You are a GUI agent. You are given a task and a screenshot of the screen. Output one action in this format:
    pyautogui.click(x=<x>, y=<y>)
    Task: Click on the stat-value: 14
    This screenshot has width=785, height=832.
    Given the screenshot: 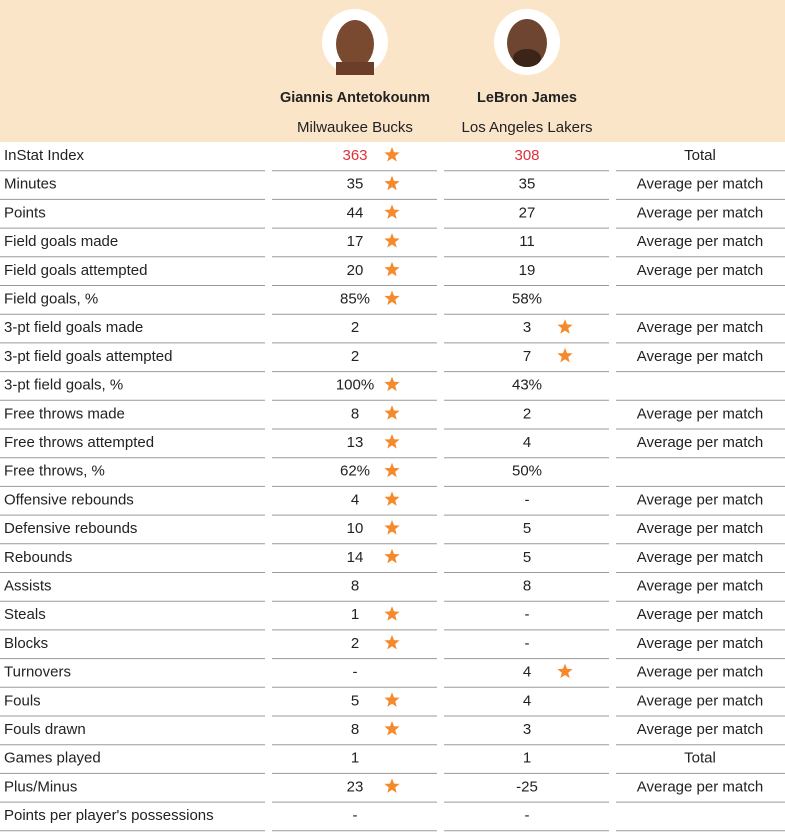 What is the action you would take?
    pyautogui.click(x=355, y=557)
    